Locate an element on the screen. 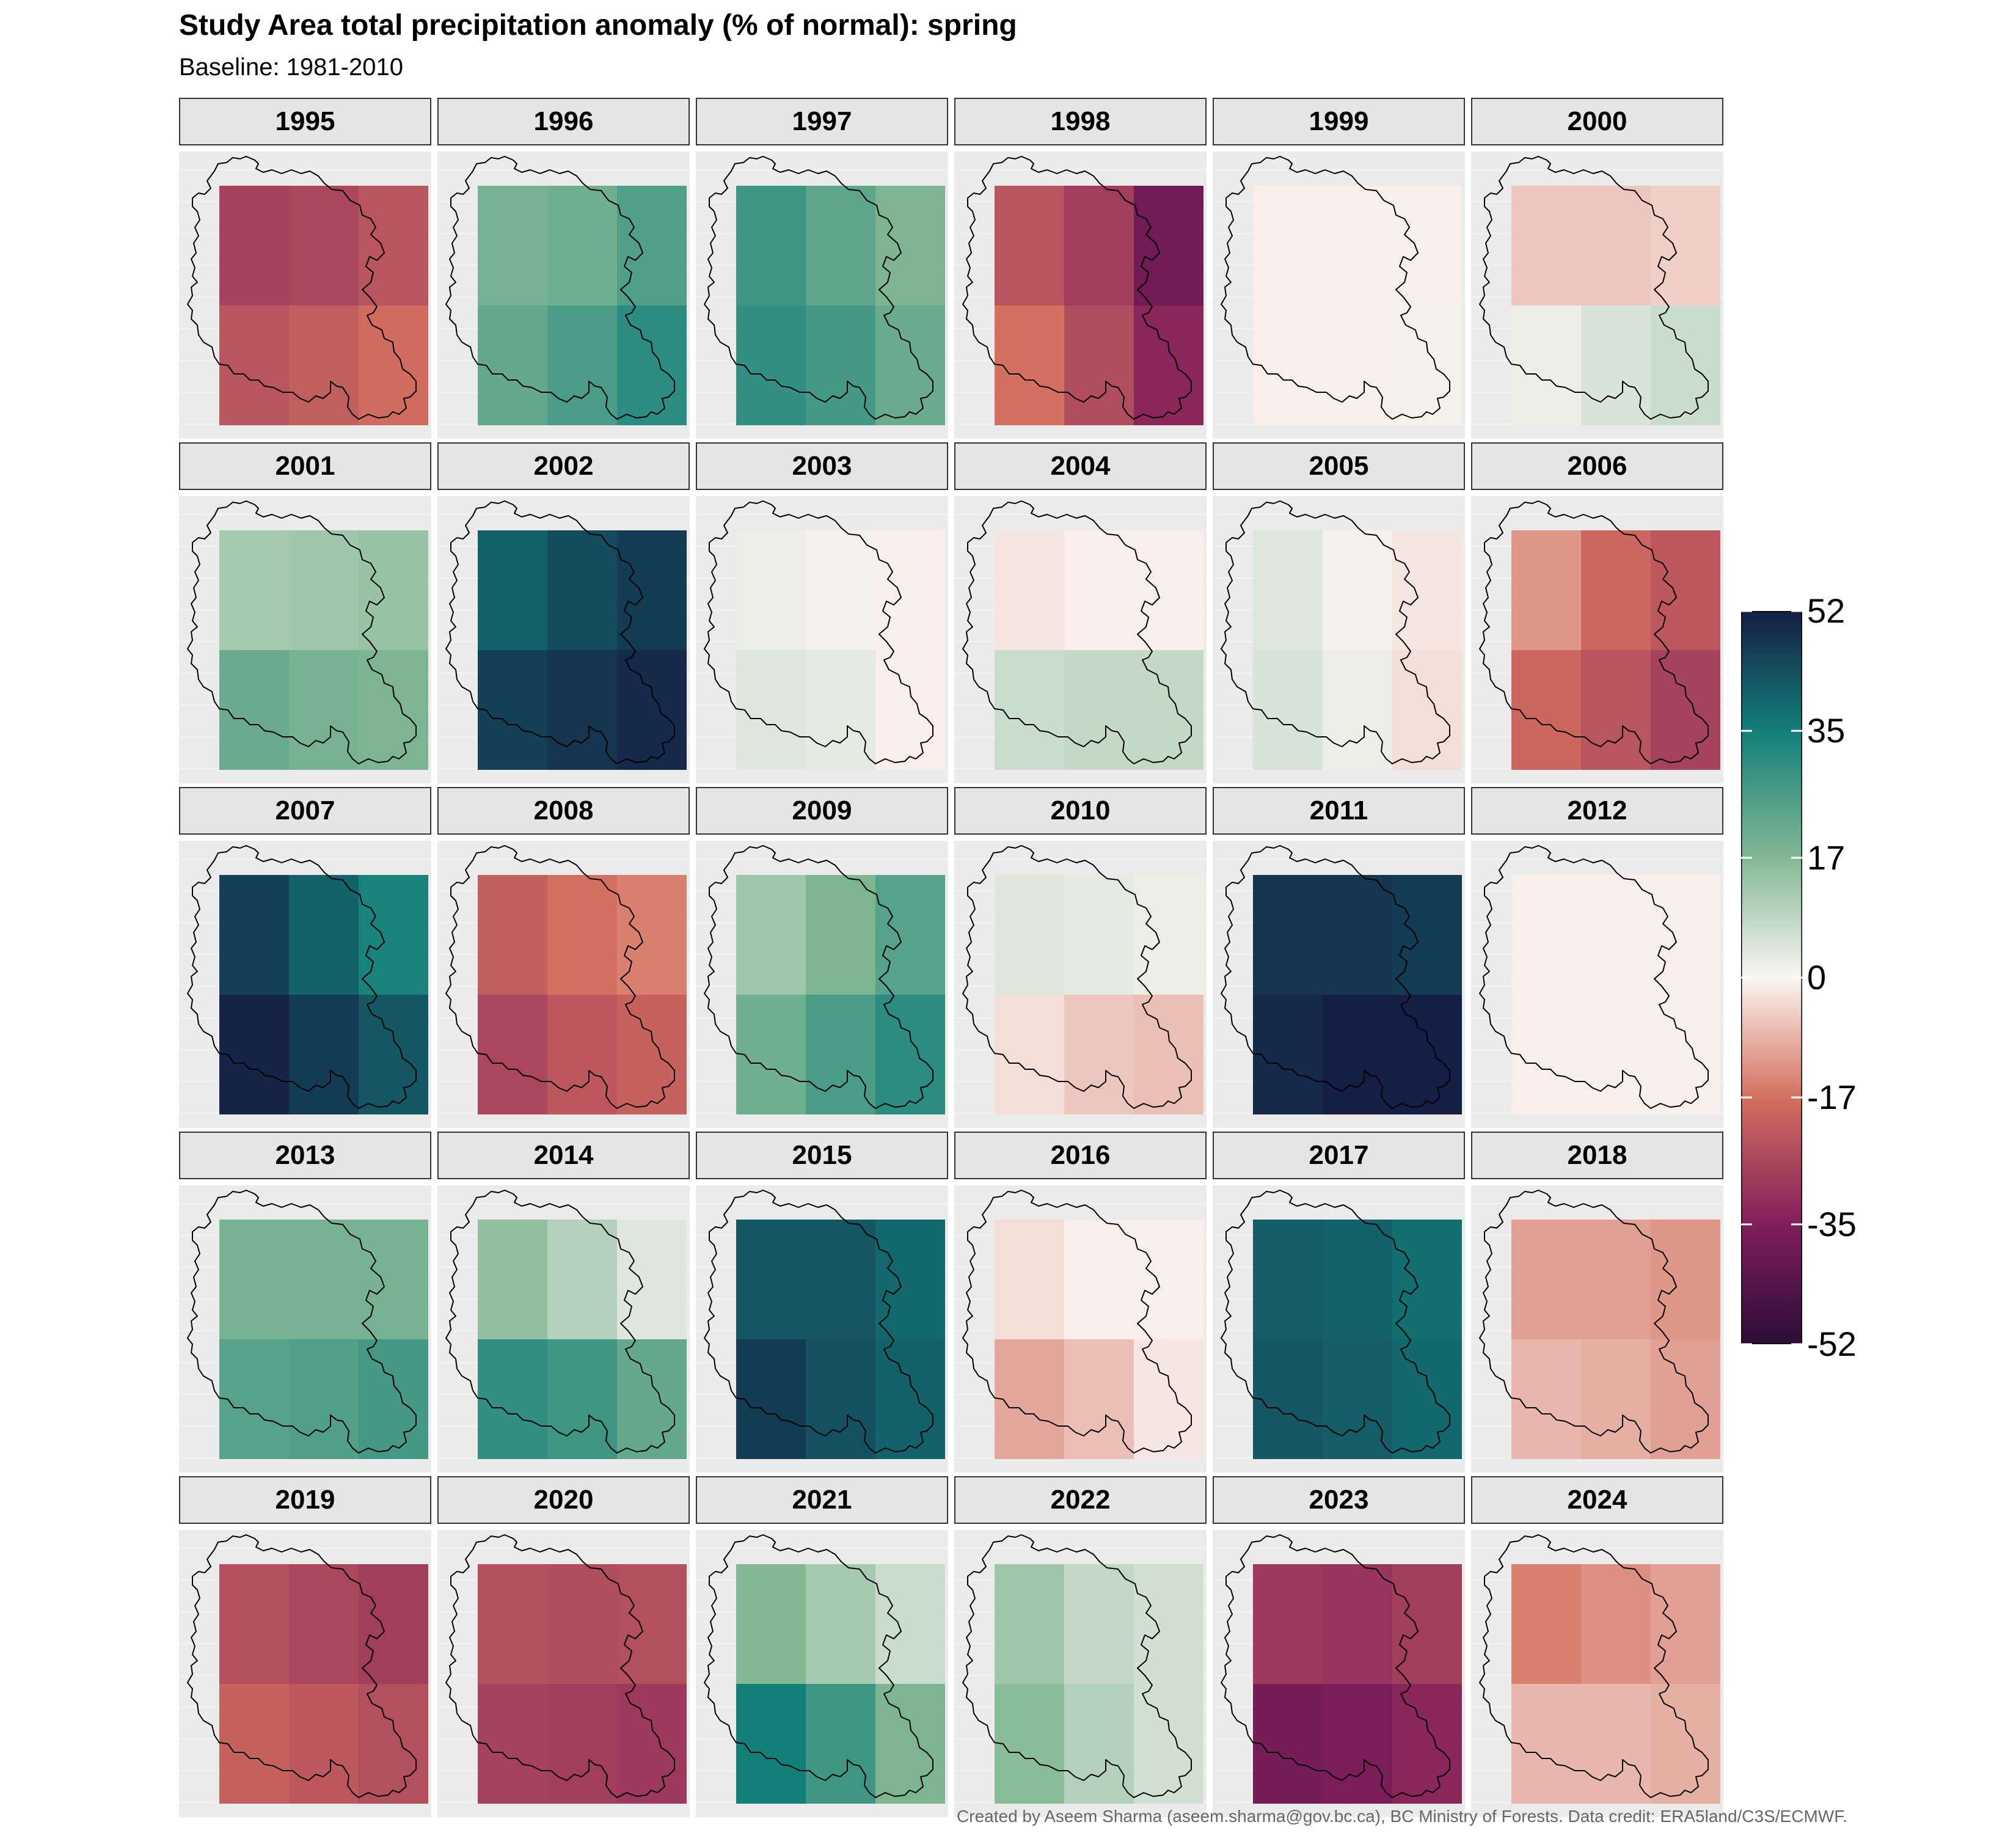 The height and width of the screenshot is (1833, 2016). facet-strip-label: 2002 is located at coordinates (563, 466).